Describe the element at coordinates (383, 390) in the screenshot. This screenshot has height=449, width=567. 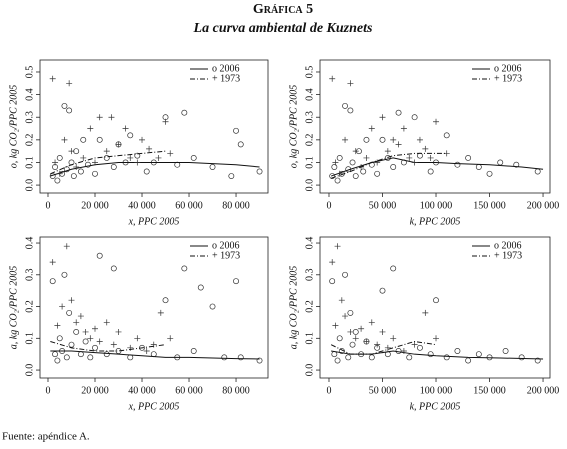
I see `x-tick-label: 50 000` at that location.